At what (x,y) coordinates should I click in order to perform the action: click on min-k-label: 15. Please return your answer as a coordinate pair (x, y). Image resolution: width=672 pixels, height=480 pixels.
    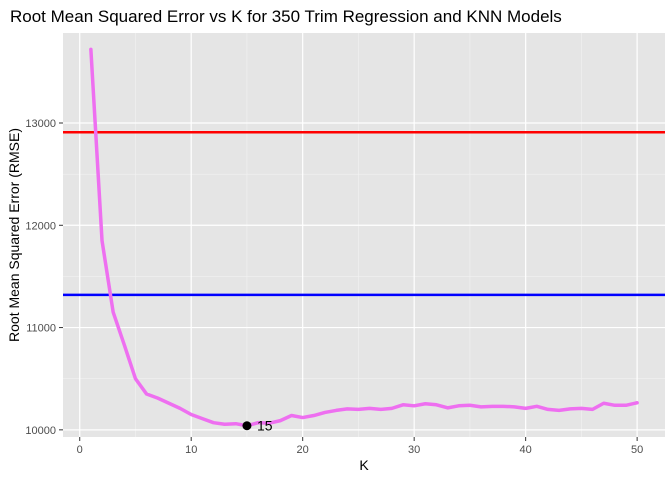
    Looking at the image, I should click on (265, 426).